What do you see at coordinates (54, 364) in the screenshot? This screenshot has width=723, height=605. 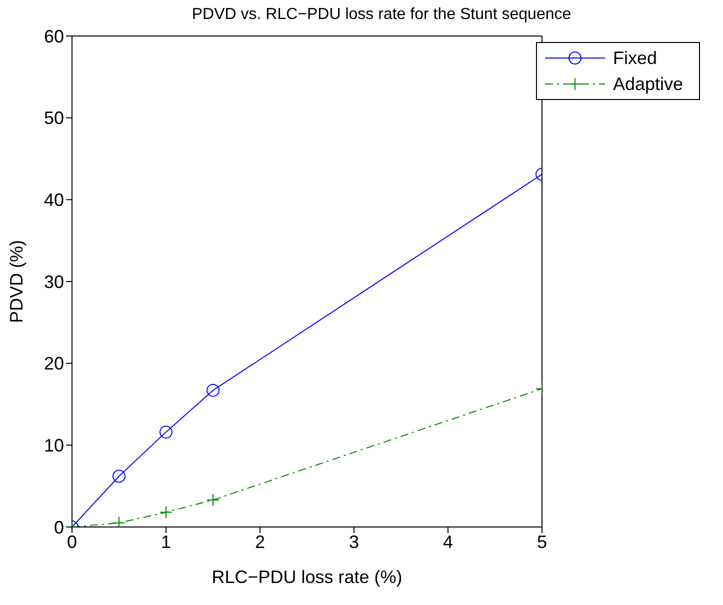 I see `y-tick-label: 20` at bounding box center [54, 364].